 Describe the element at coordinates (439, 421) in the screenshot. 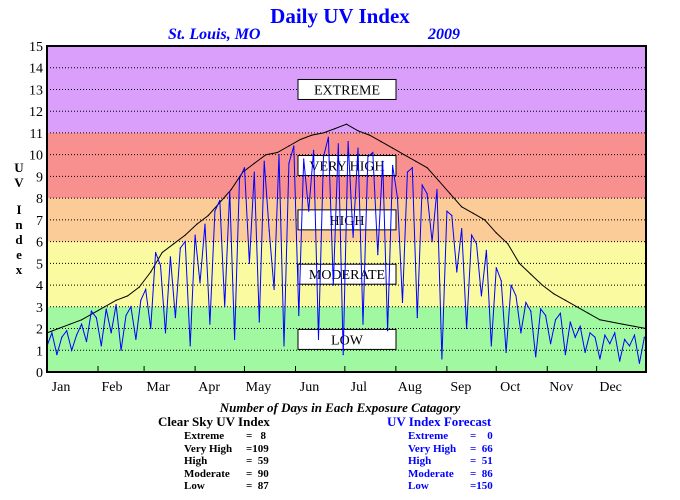

I see `forecast-heading: UV Index Forecast` at that location.